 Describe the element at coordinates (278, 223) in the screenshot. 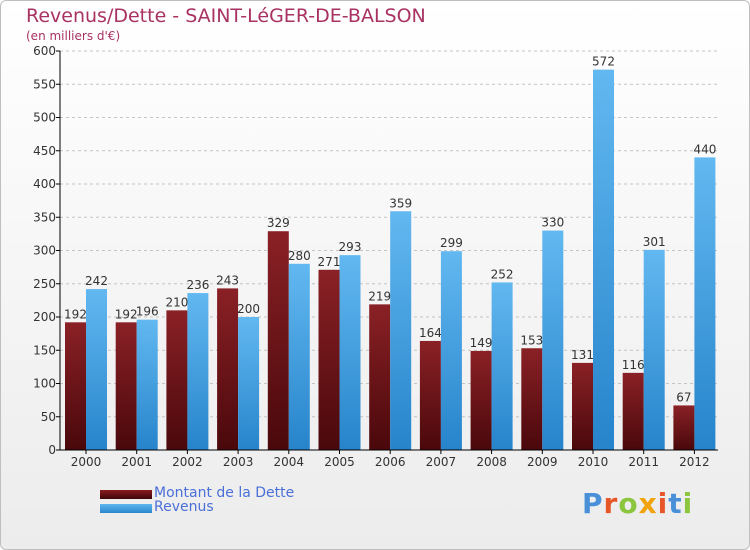

I see `bar-dette-label: 329` at that location.